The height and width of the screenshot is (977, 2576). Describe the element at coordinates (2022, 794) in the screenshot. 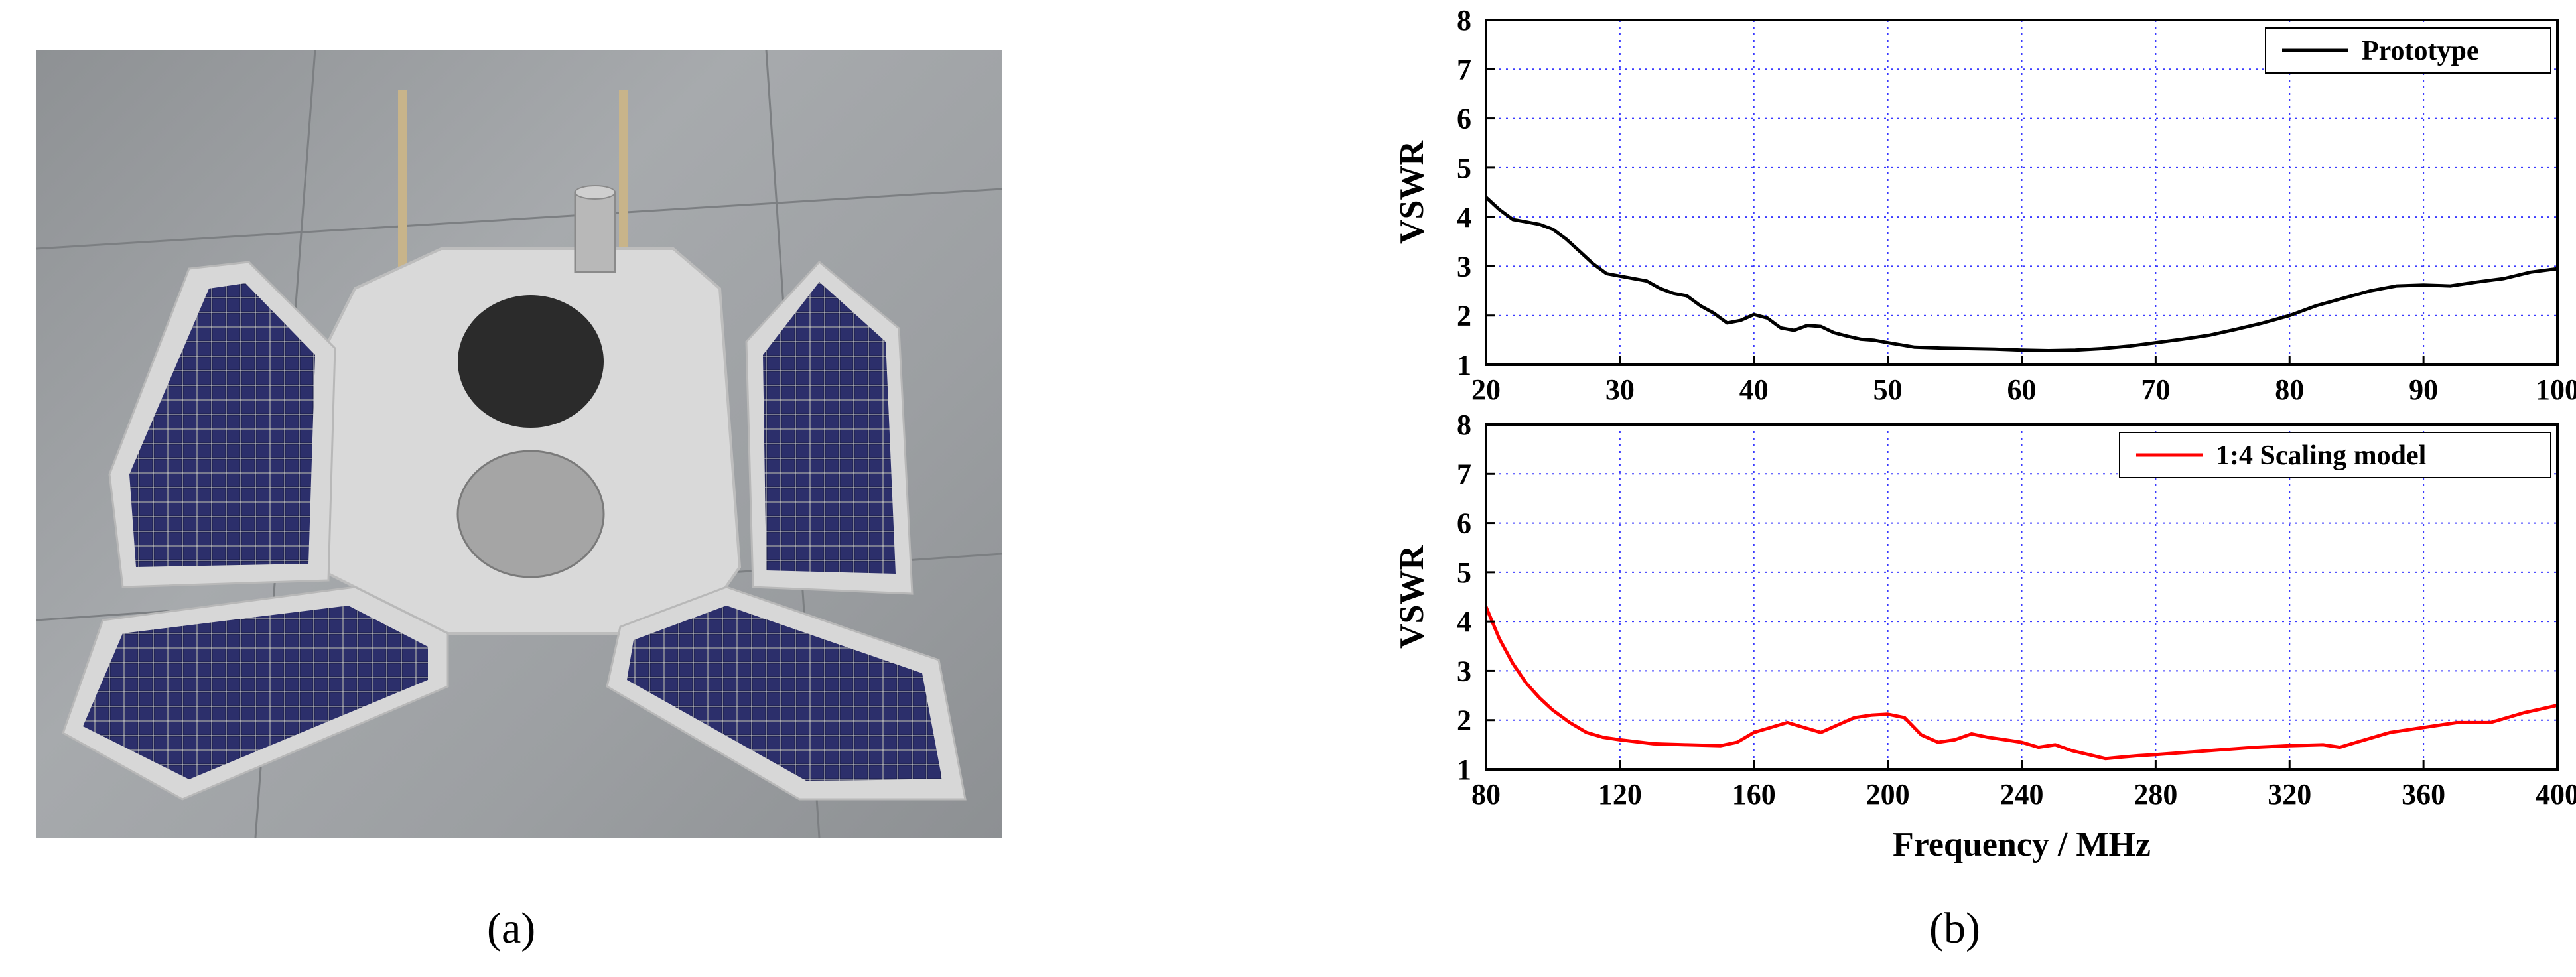

I see `x-tick-label: 240` at that location.